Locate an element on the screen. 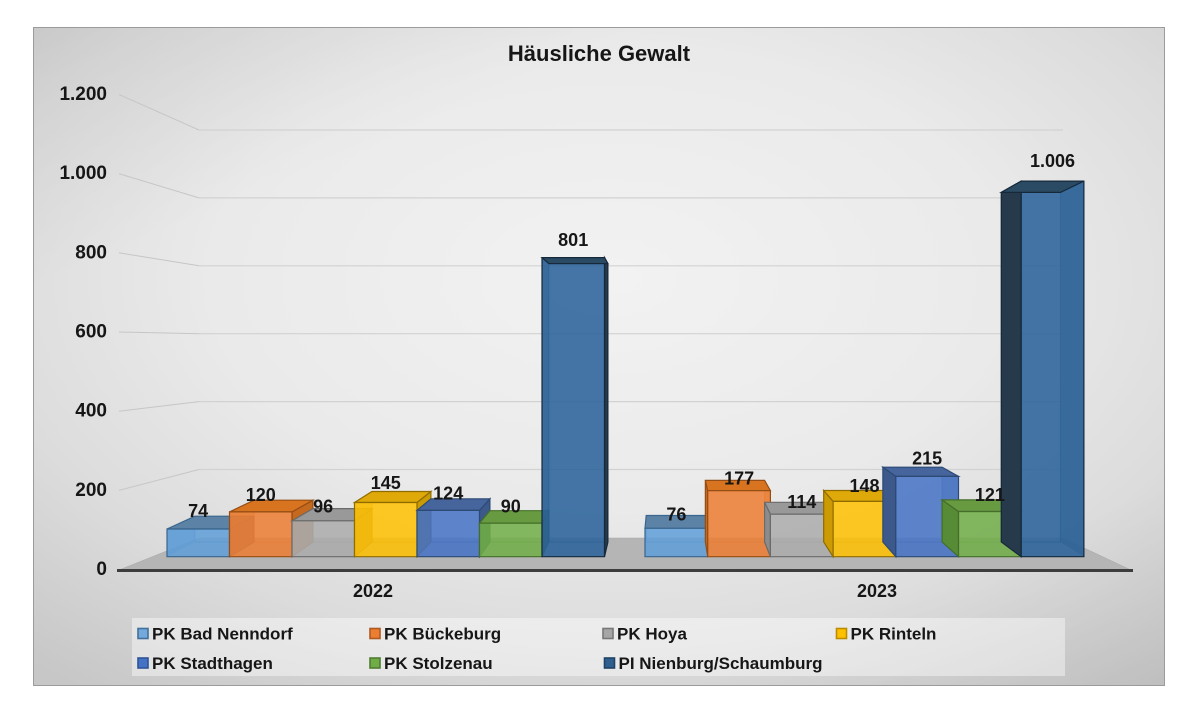 The width and height of the screenshot is (1200, 717). svg-text: 124 is located at coordinates (448, 493).